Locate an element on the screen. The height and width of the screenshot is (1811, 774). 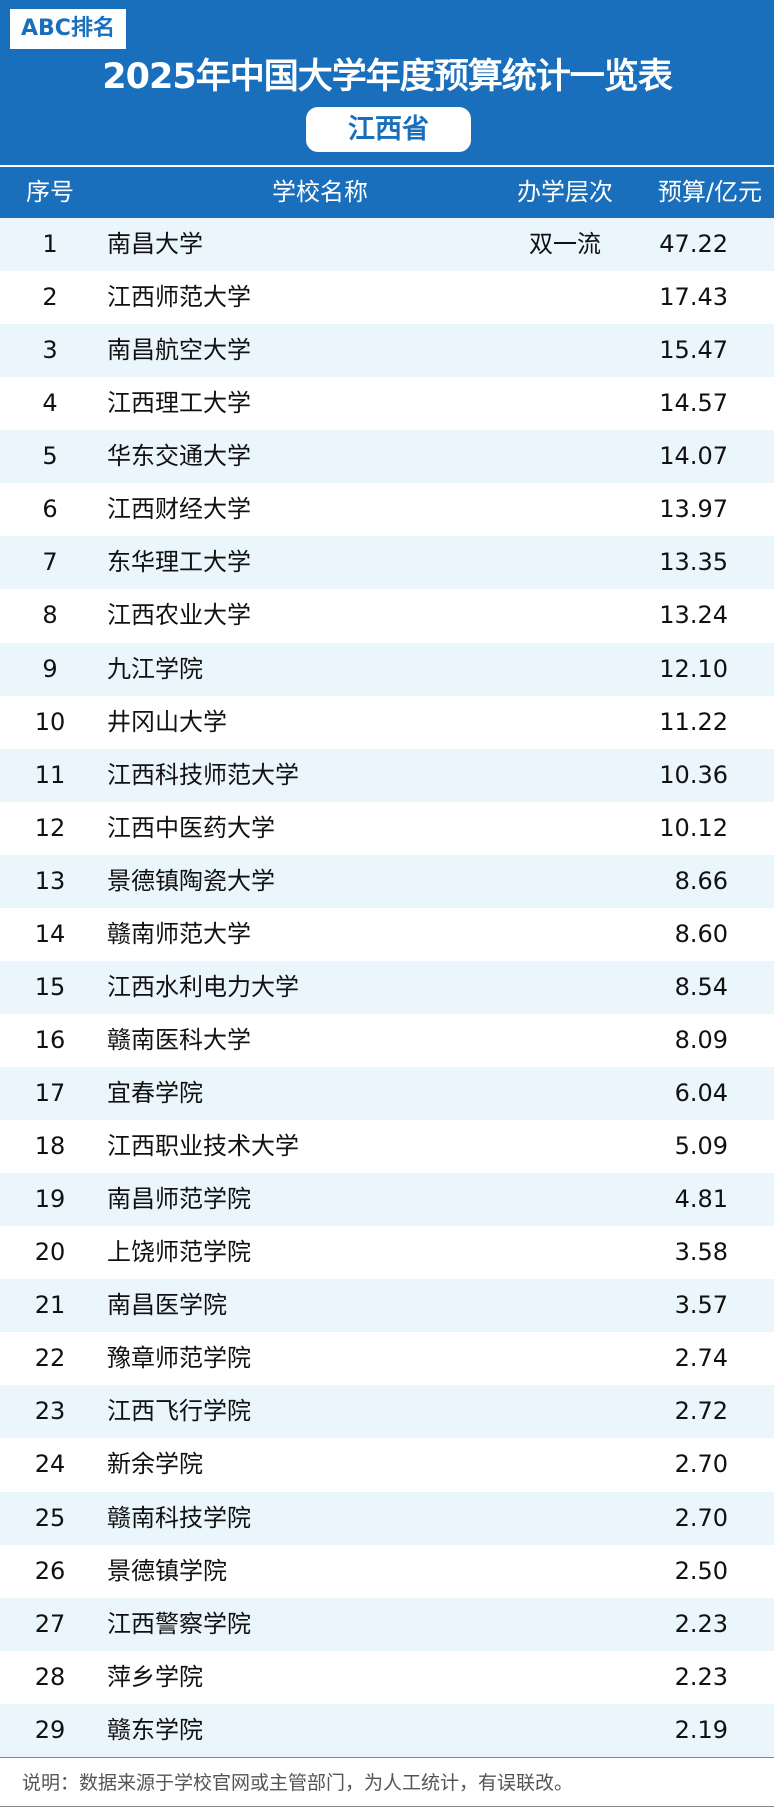
budget-value: 47.22 is located at coordinates (693, 244).